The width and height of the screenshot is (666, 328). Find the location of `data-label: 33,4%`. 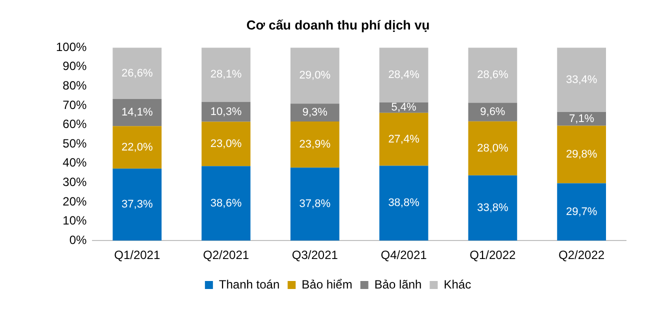

data-label: 33,4% is located at coordinates (582, 80).